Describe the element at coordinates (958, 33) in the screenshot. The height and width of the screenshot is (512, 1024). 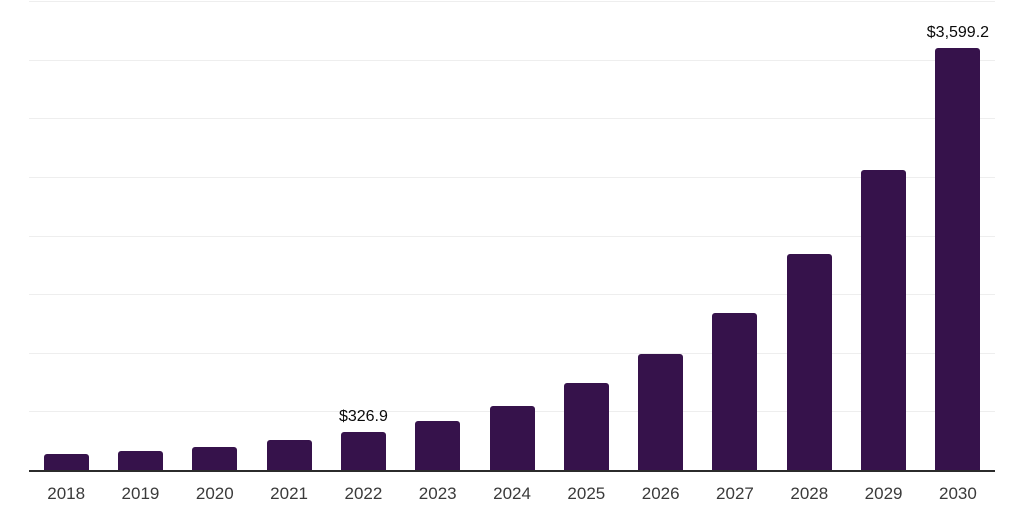
I see `bar-value-label: $3,599.2` at that location.